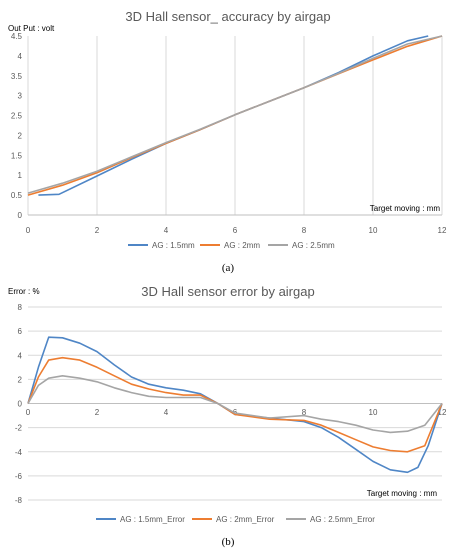 The image size is (456, 550). Describe the element at coordinates (173, 245) in the screenshot. I see `legend-label: AG : 1.5mm` at that location.